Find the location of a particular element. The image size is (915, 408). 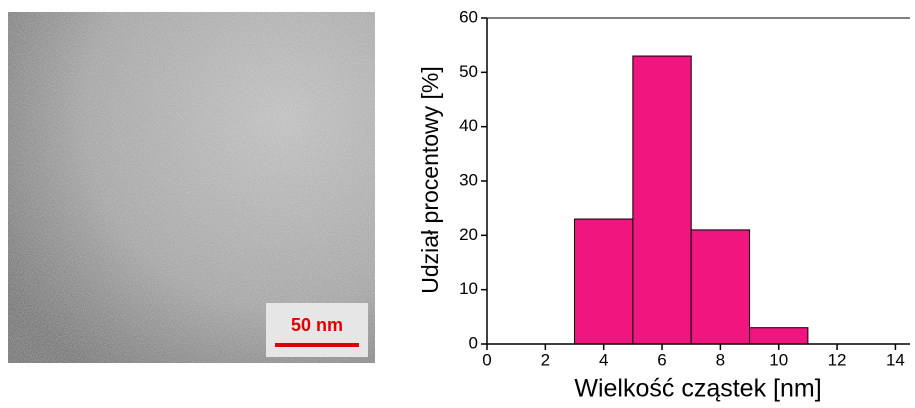

y-tick-label: 30 is located at coordinates (468, 179).